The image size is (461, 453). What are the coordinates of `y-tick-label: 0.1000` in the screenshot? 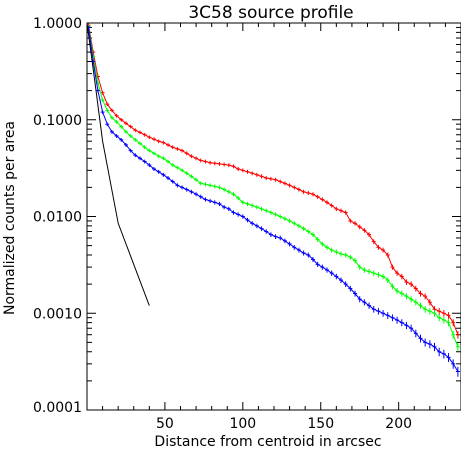 It's located at (57, 121).